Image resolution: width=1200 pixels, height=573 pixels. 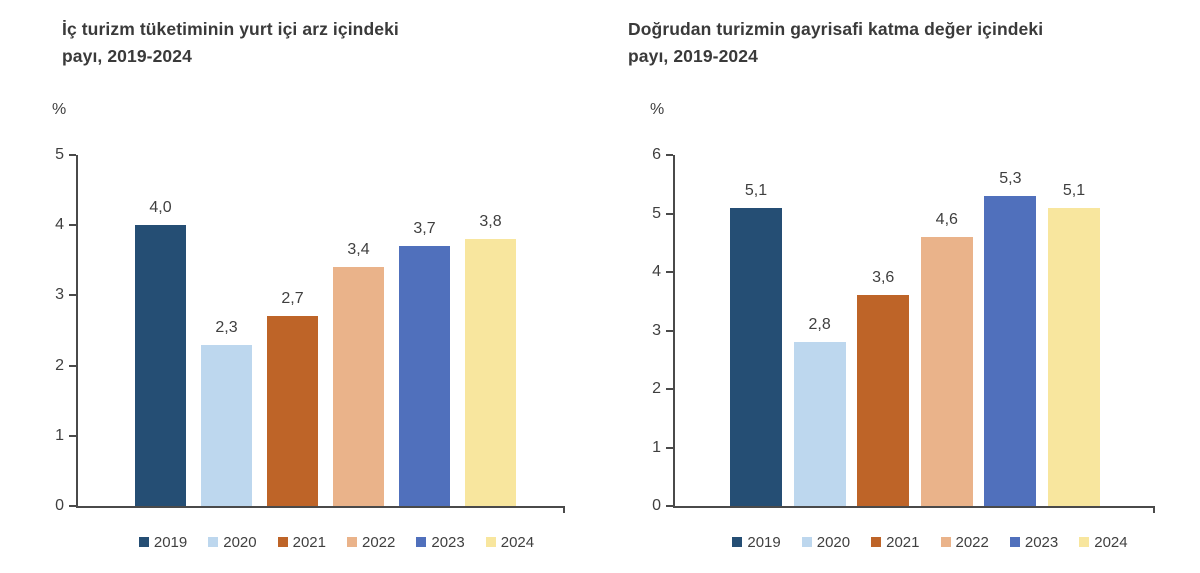 I want to click on bar-value-label-2021: 3,6, so click(x=883, y=278).